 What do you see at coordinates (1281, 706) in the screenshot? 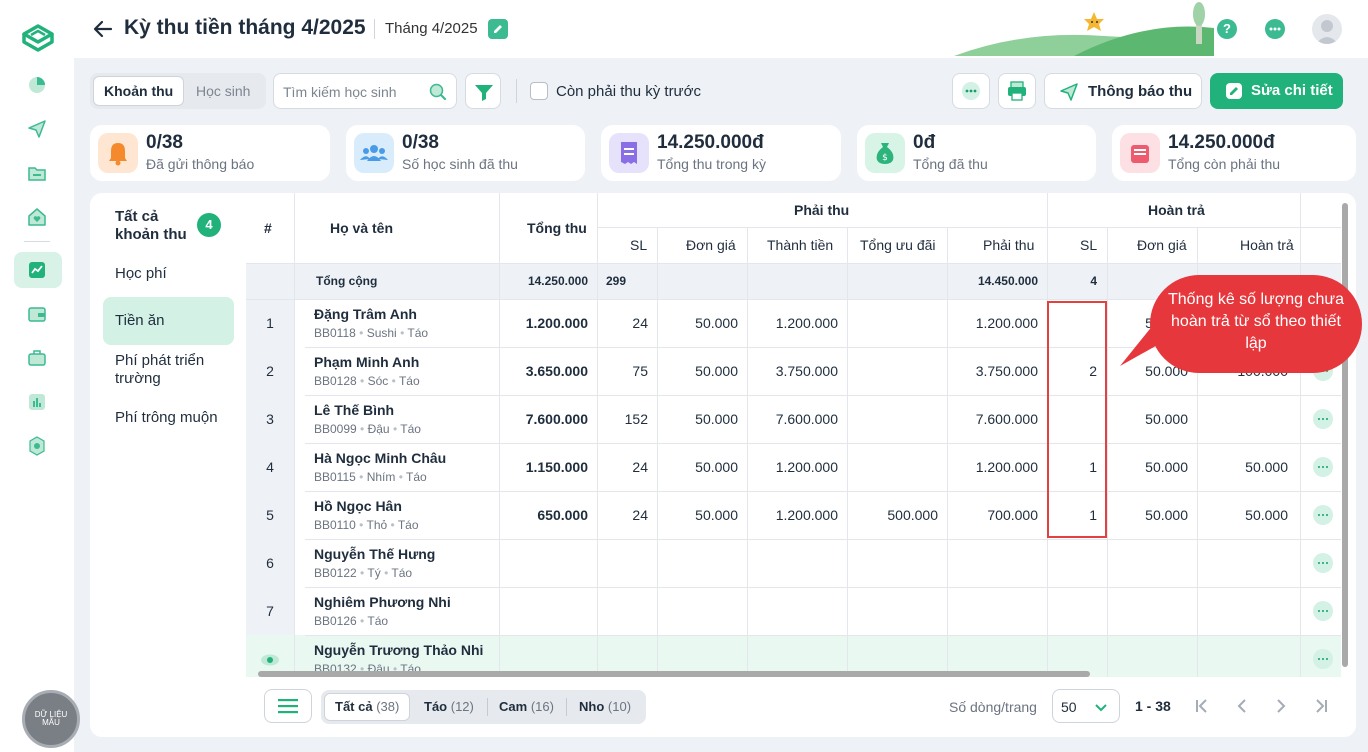
I see `next-page-icon` at bounding box center [1281, 706].